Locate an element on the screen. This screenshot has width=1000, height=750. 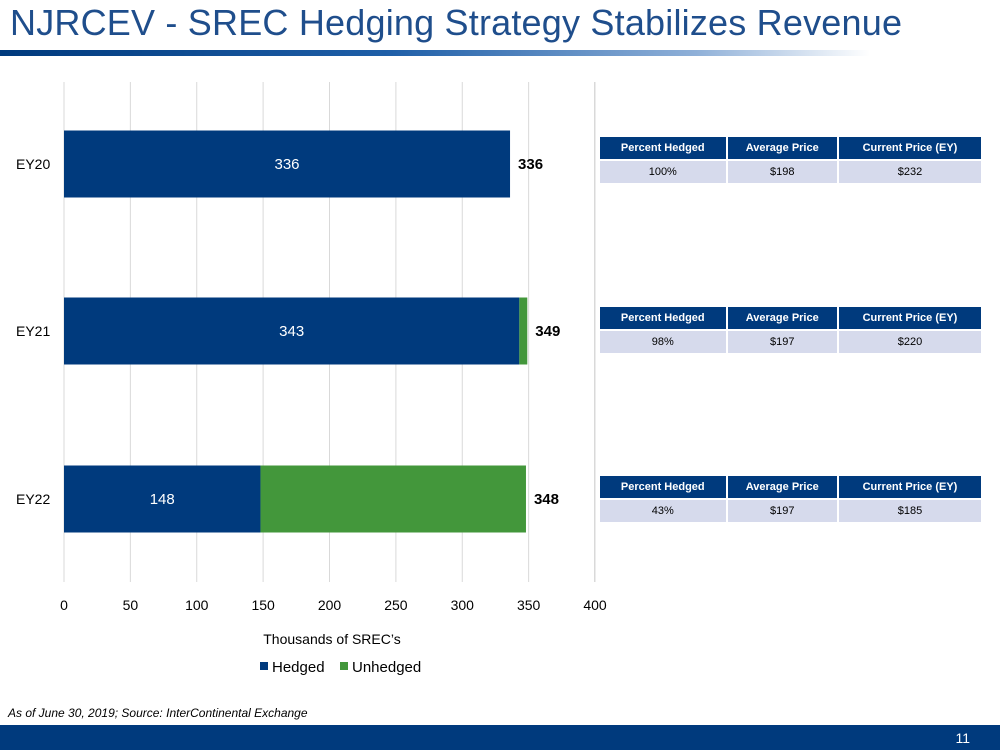
total-data-label: 348 is located at coordinates (546, 499).